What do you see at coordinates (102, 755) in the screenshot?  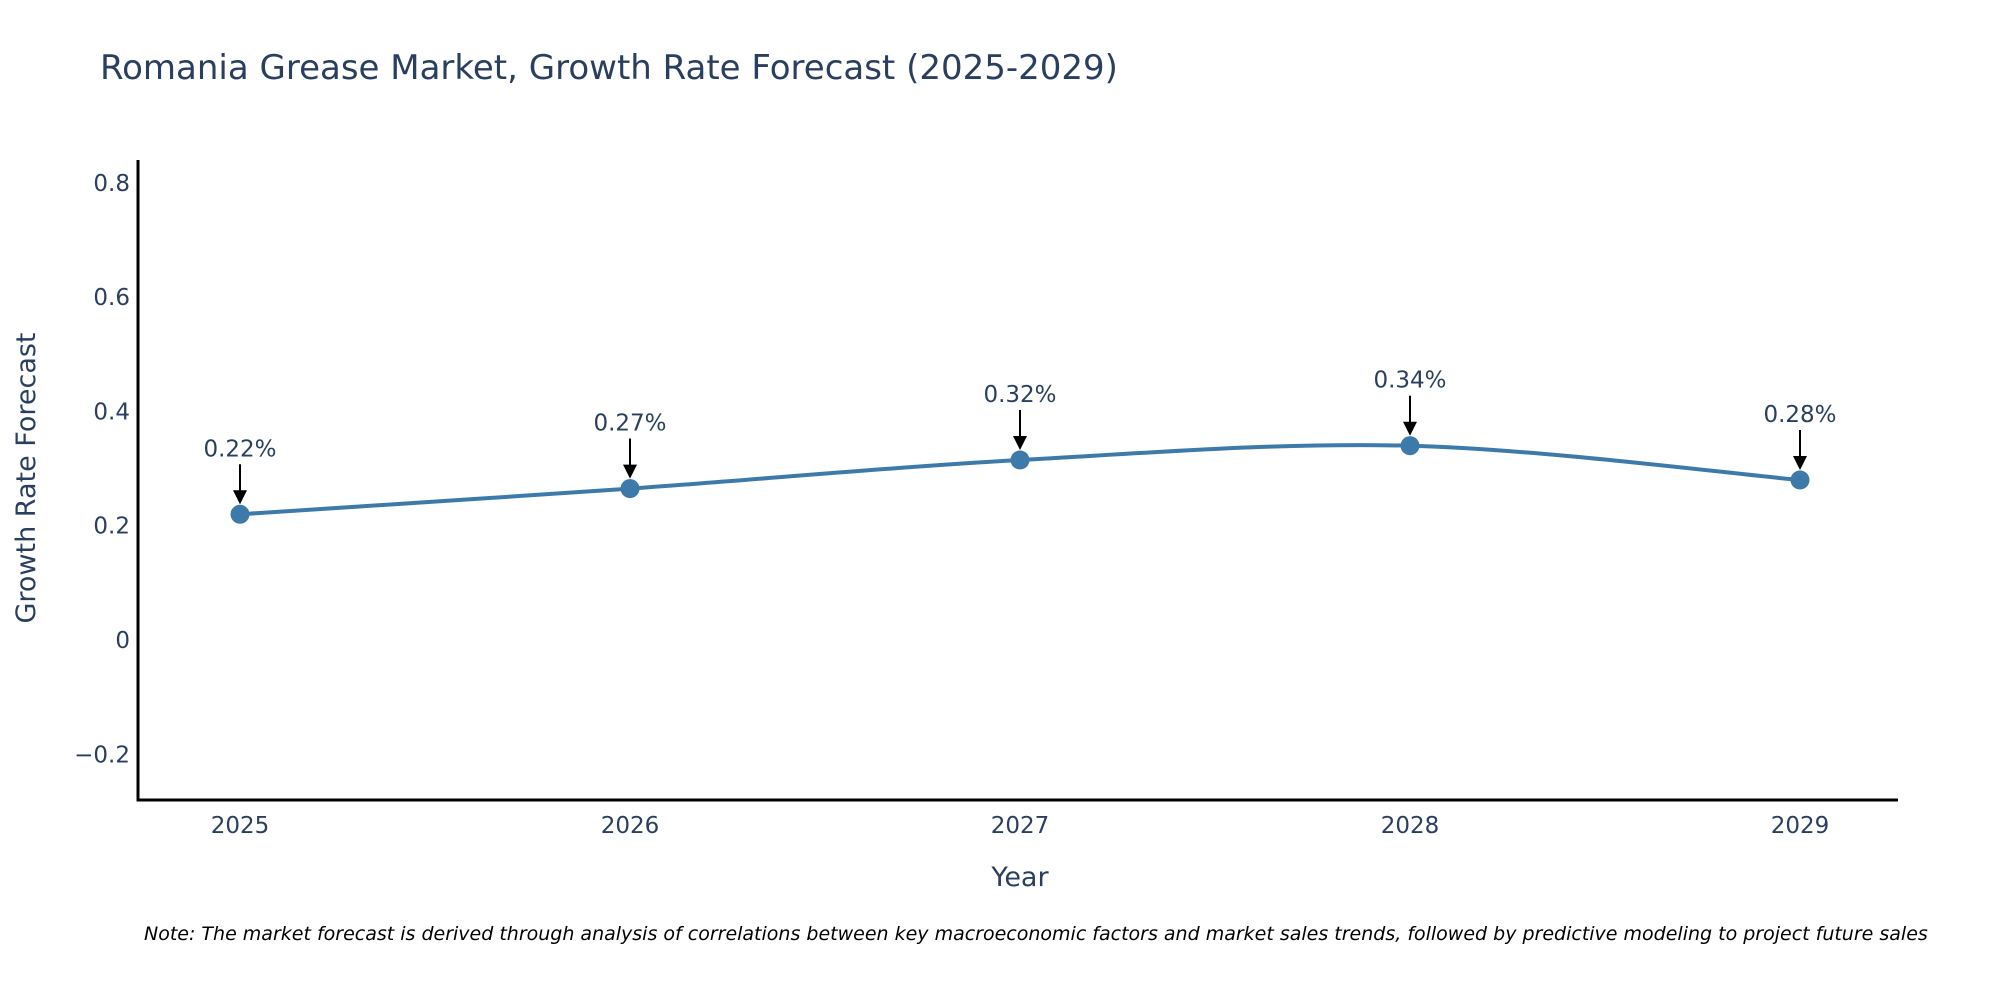 I see `y-tick-label: −0.2` at bounding box center [102, 755].